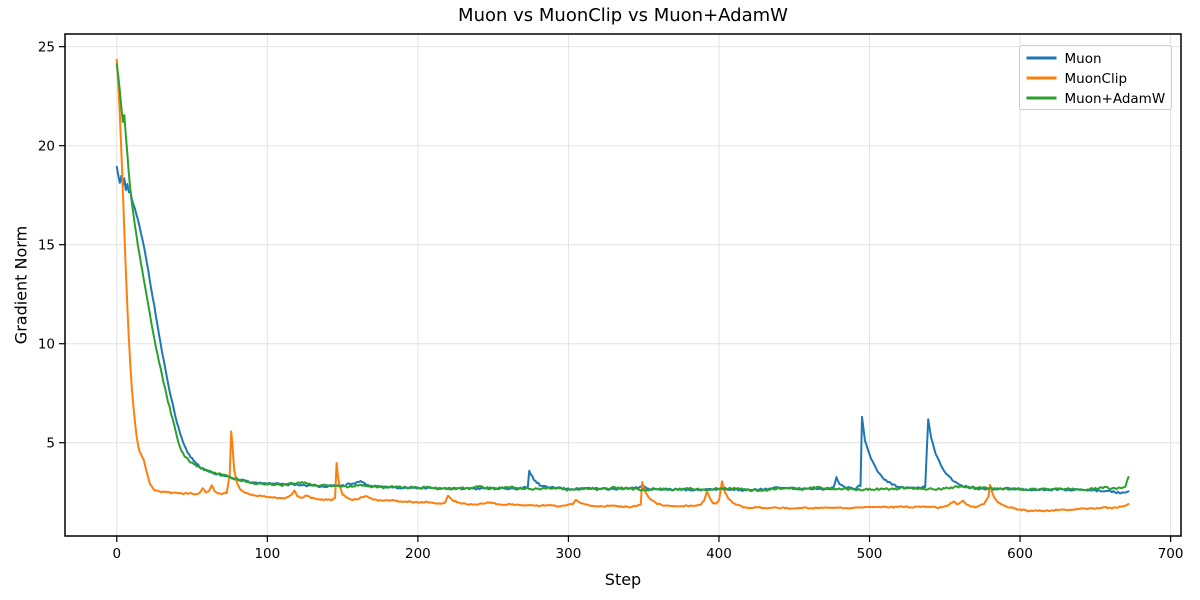 Image resolution: width=1200 pixels, height=600 pixels. I want to click on x-tick-label-100: 100, so click(267, 554).